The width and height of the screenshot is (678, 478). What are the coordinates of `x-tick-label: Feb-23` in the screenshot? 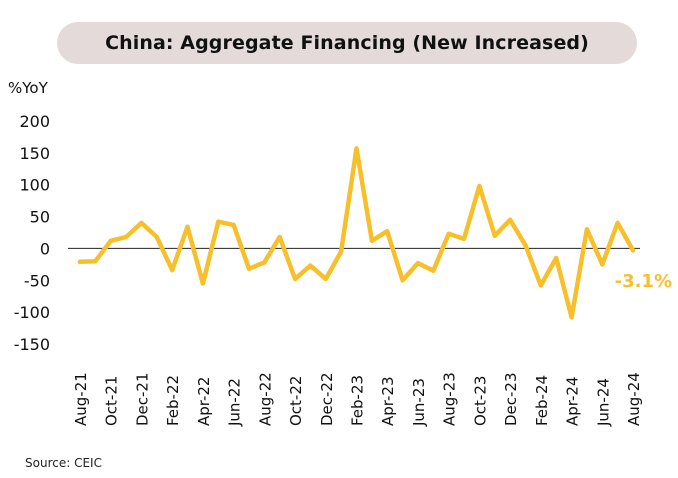 It's located at (358, 400).